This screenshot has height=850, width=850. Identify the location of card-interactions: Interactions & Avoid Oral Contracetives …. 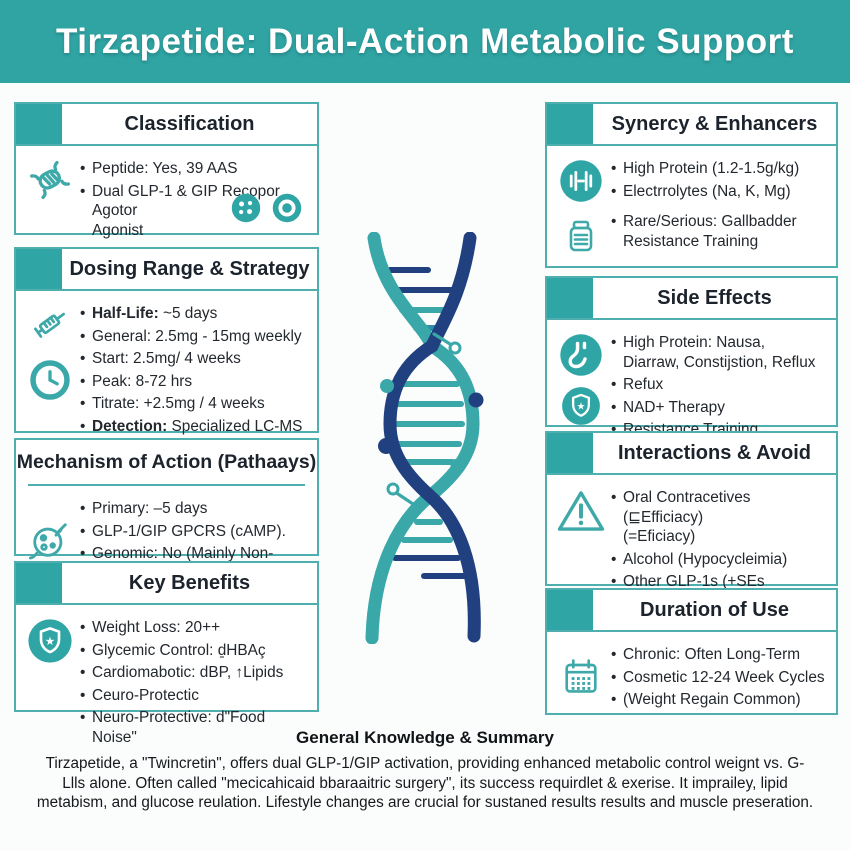
(691, 531).